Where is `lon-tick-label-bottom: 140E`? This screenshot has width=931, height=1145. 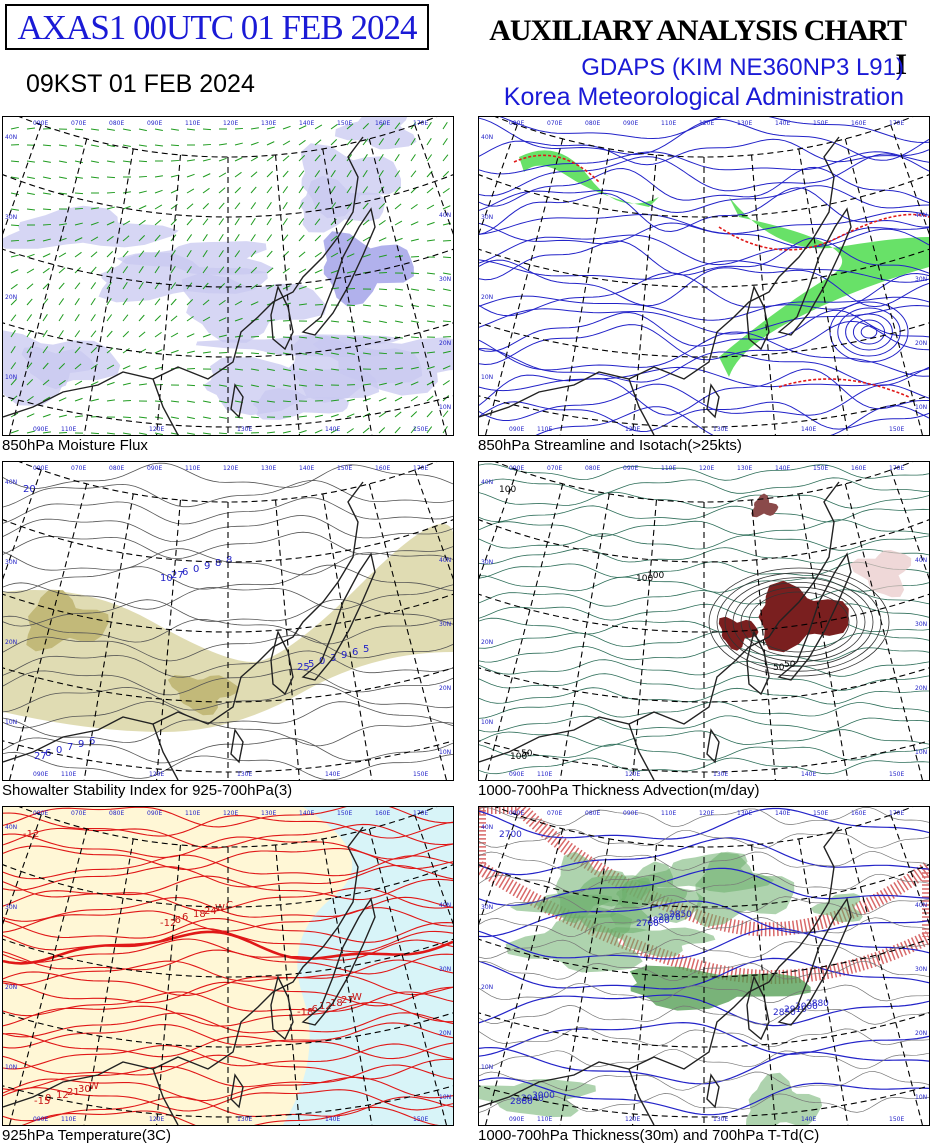 lon-tick-label-bottom: 140E is located at coordinates (332, 429).